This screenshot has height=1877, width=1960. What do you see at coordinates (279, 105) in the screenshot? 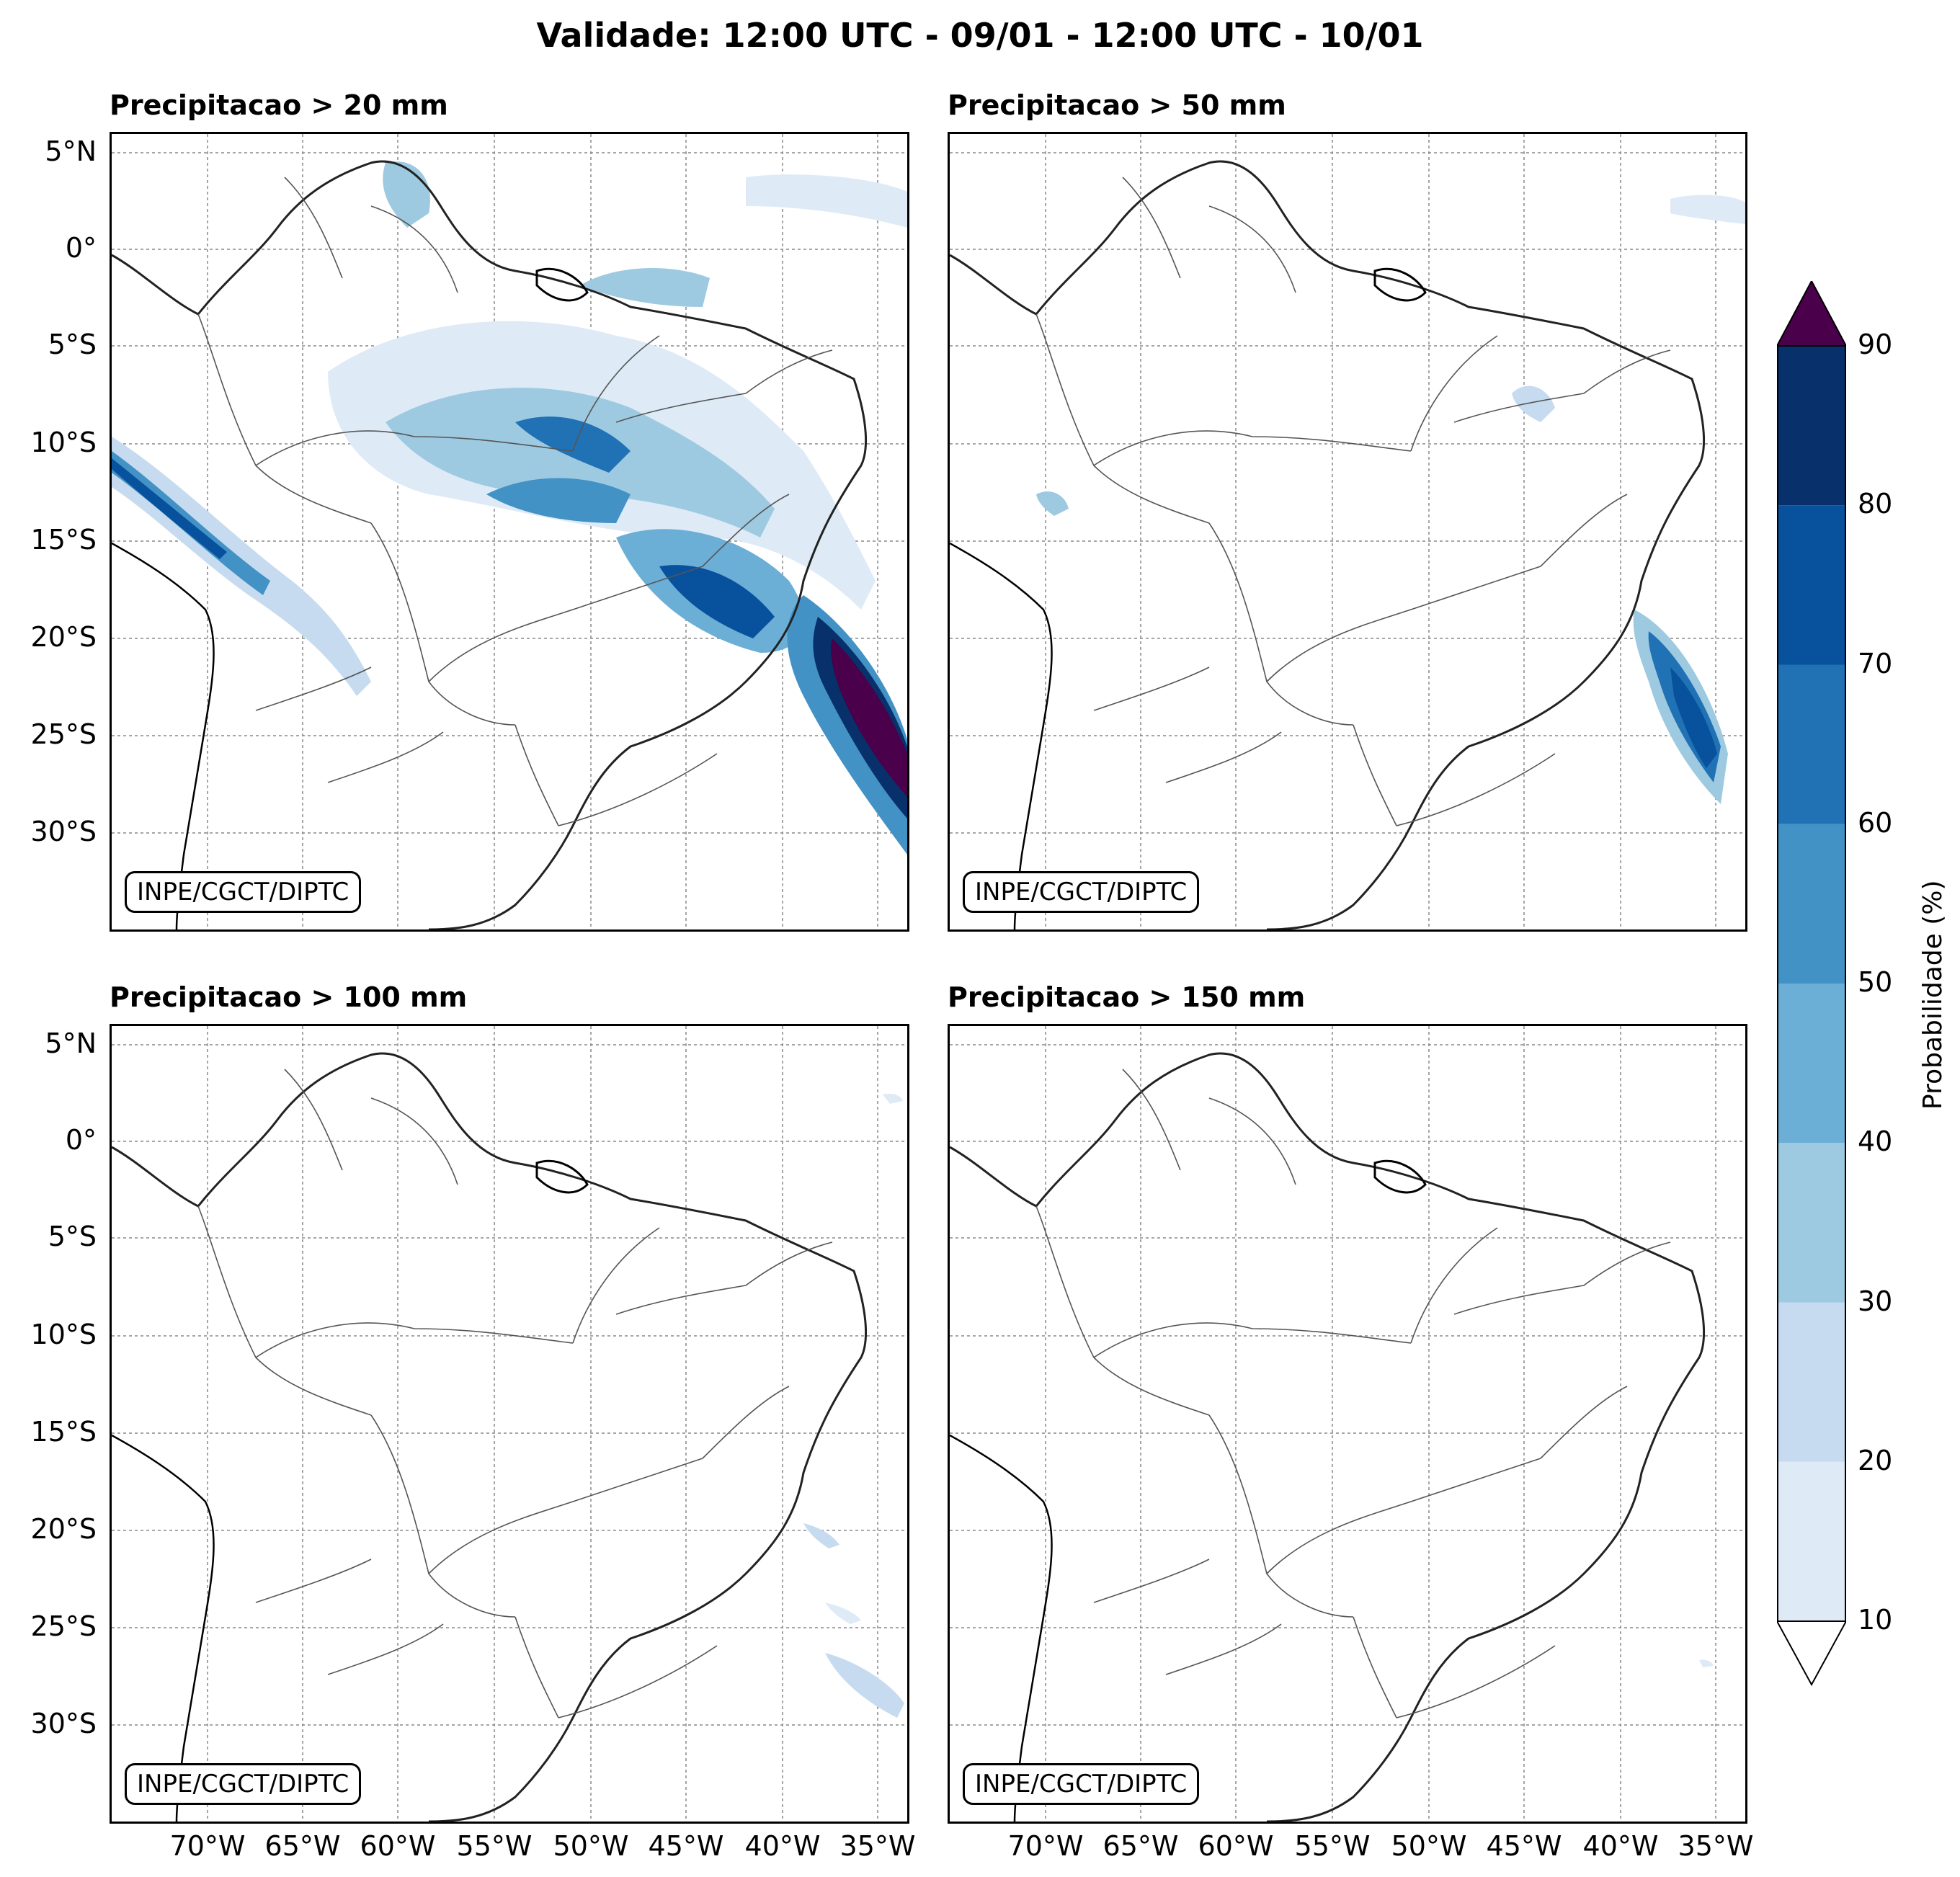
I see `panel-title-20mm: Precipitacao > 20 mm` at bounding box center [279, 105].